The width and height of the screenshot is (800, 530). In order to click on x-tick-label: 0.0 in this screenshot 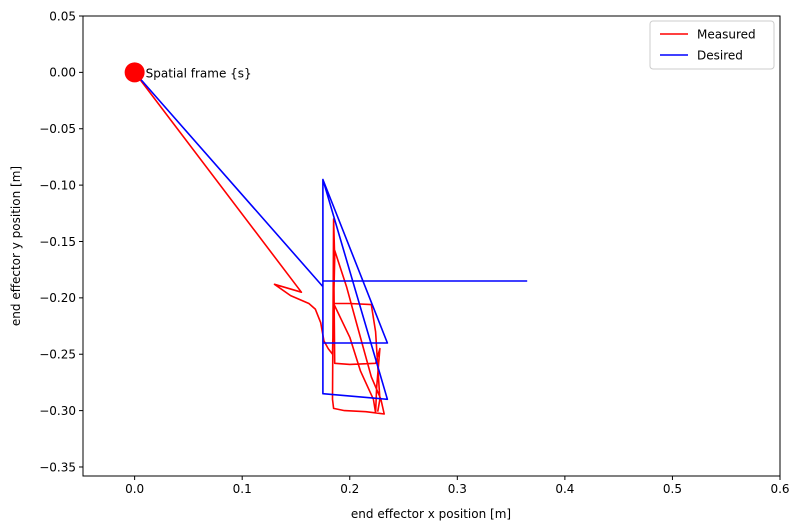, I will do `click(134, 489)`.